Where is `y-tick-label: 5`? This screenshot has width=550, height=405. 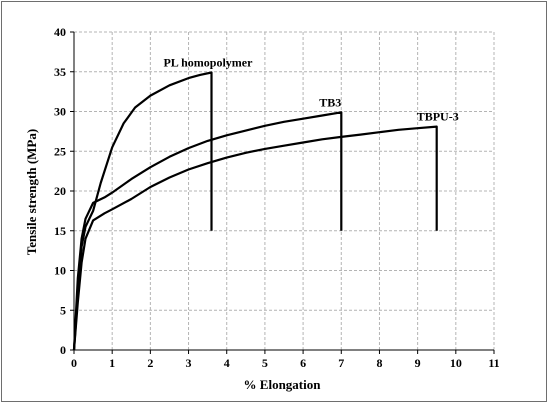
y-tick-label: 5 is located at coordinates (63, 310).